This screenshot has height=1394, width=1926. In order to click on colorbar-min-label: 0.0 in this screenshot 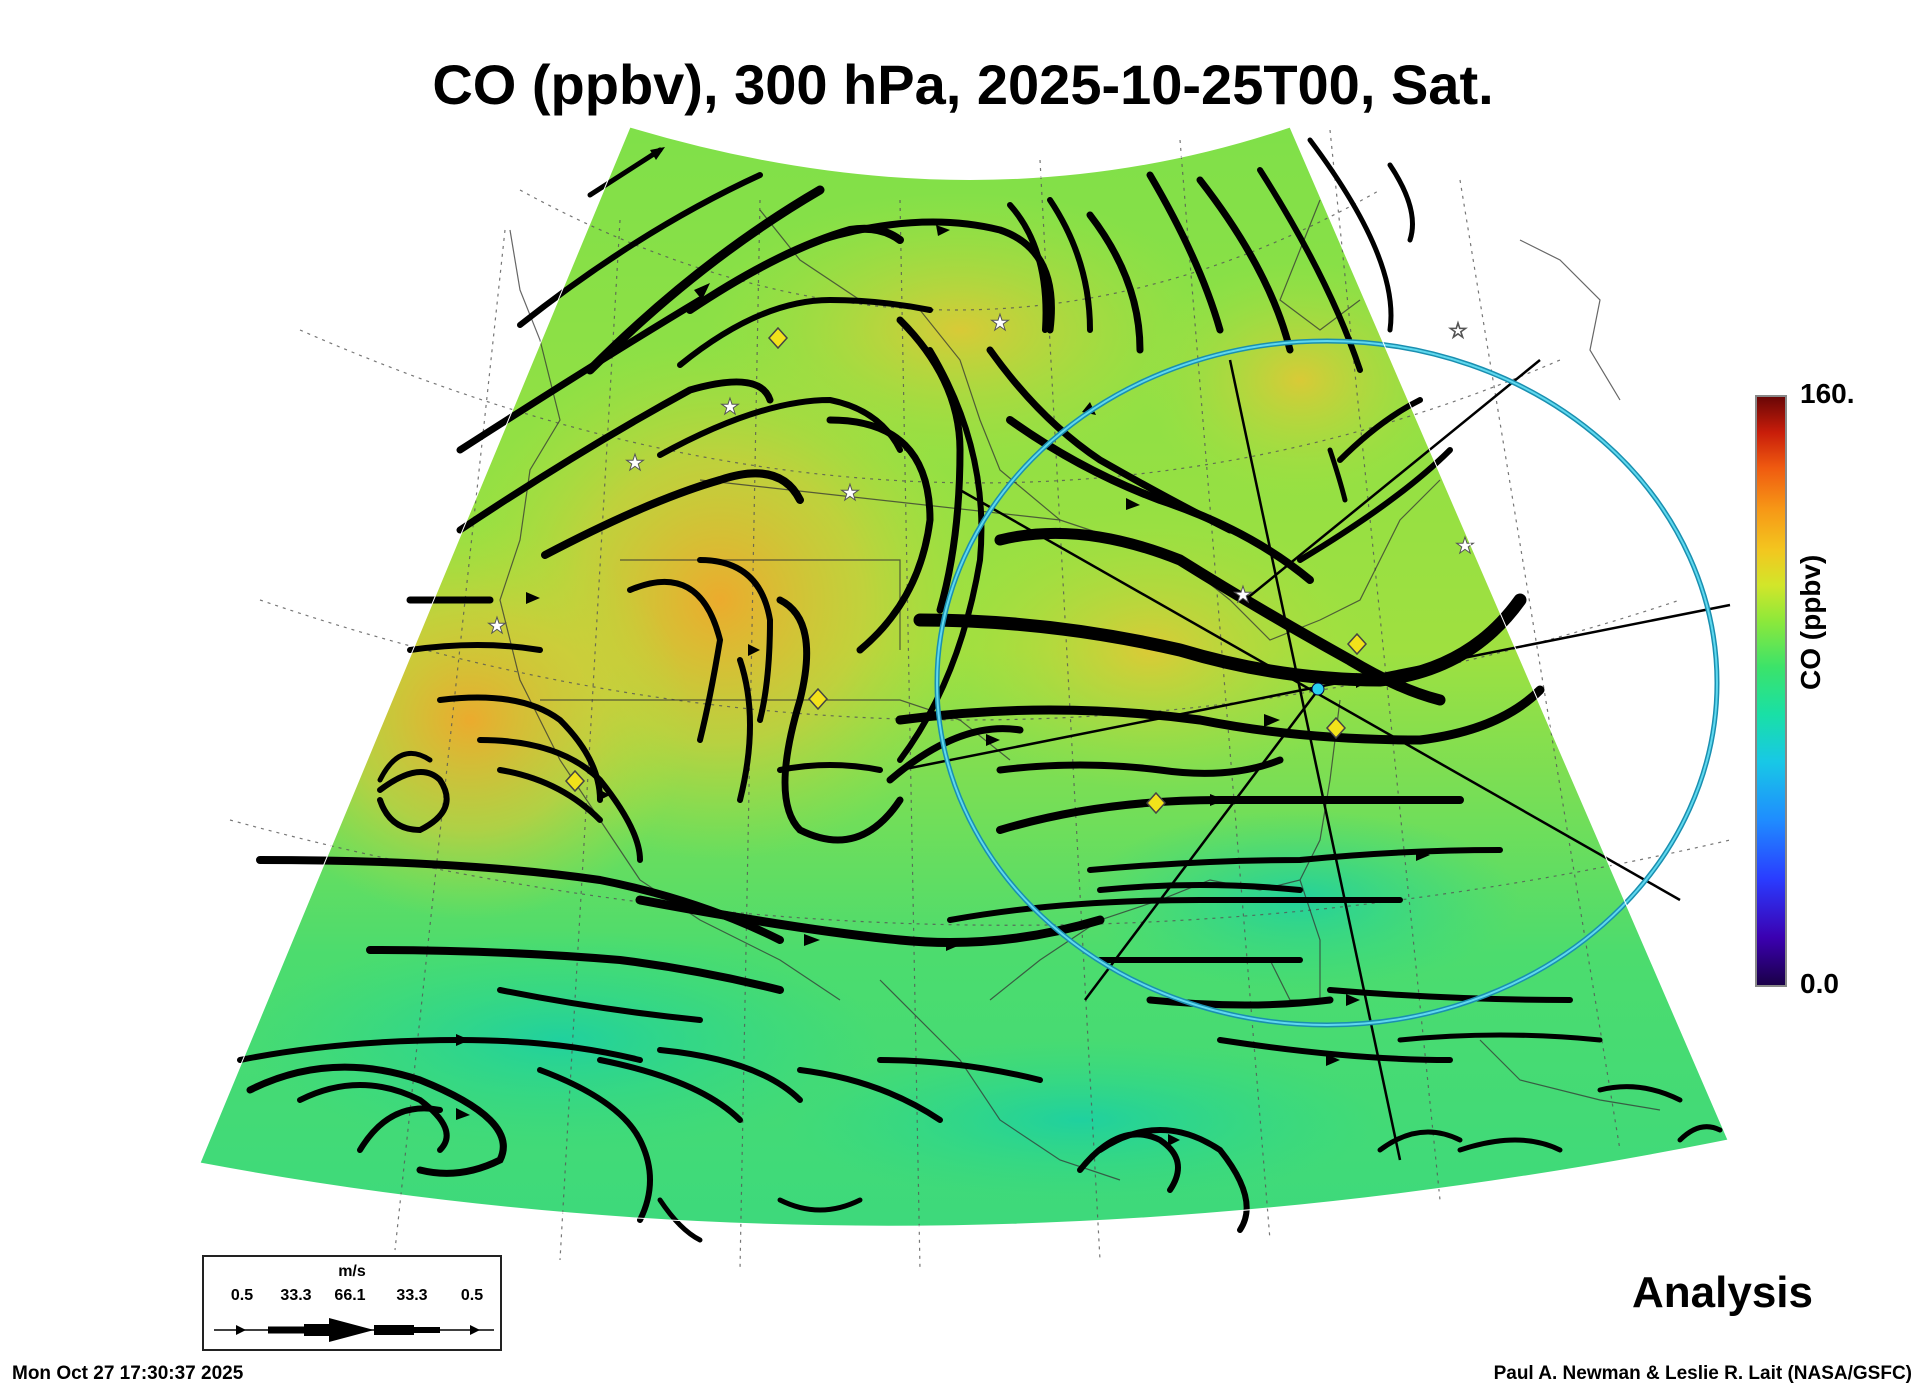, I will do `click(1819, 983)`.